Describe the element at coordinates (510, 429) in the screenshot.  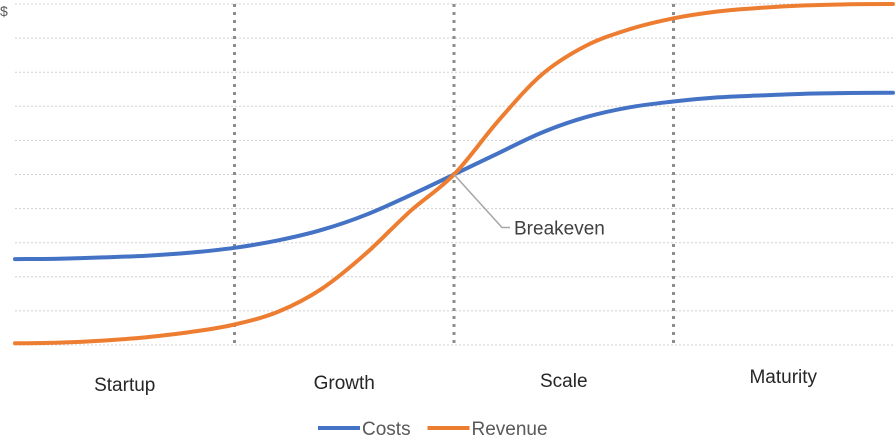
I see `legend-label-revenue: Revenue` at that location.